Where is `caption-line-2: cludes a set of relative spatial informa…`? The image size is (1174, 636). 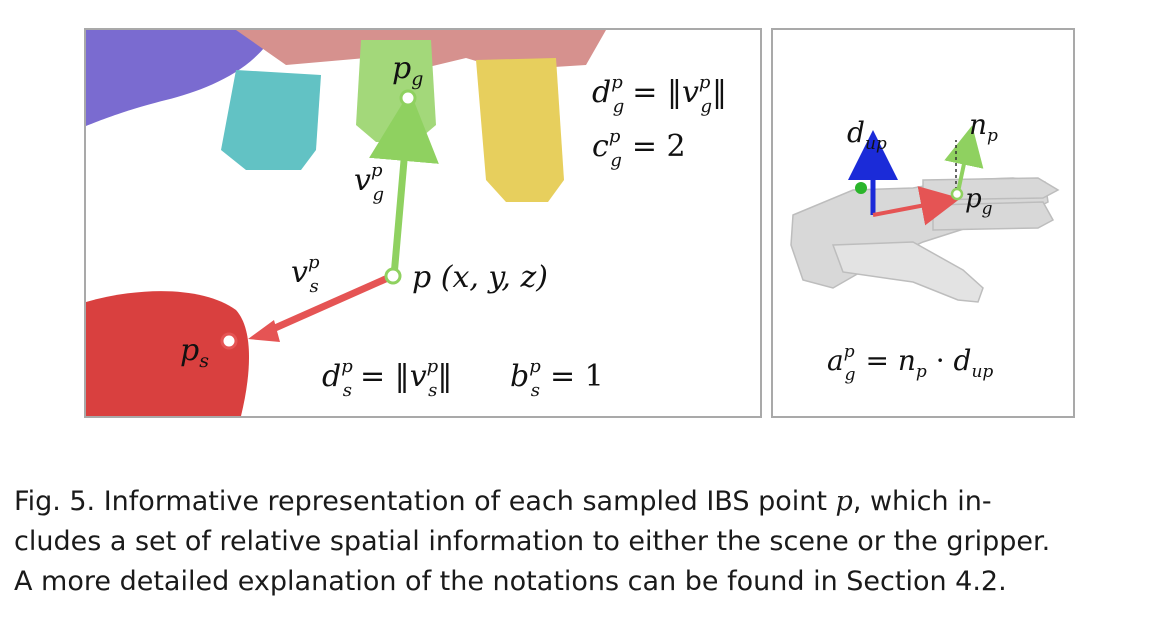 caption-line-2: cludes a set of relative spatial informa… is located at coordinates (532, 541).